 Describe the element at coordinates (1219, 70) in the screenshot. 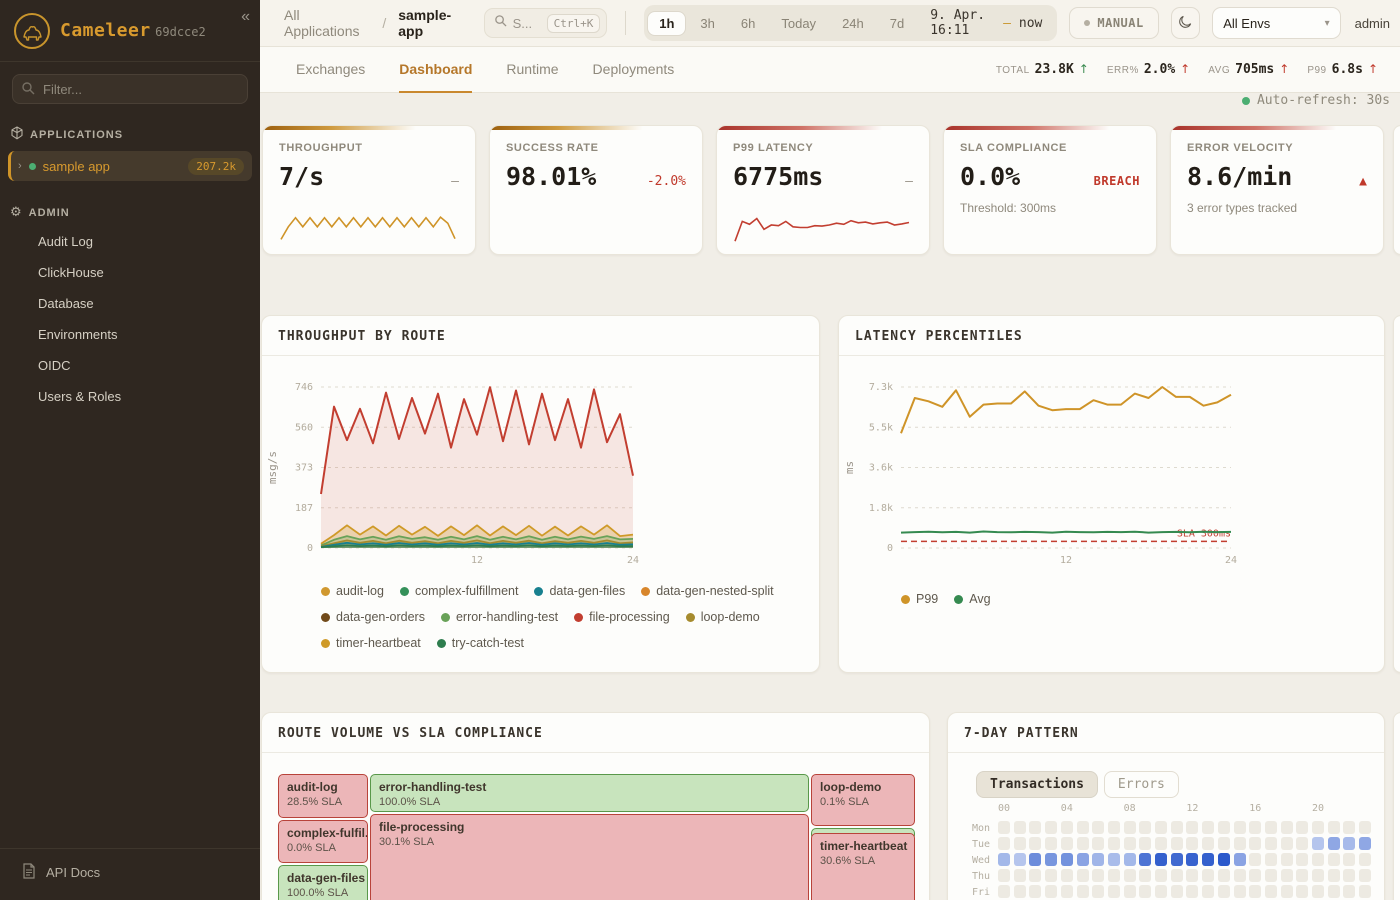

I see `stat-label: AVG` at that location.